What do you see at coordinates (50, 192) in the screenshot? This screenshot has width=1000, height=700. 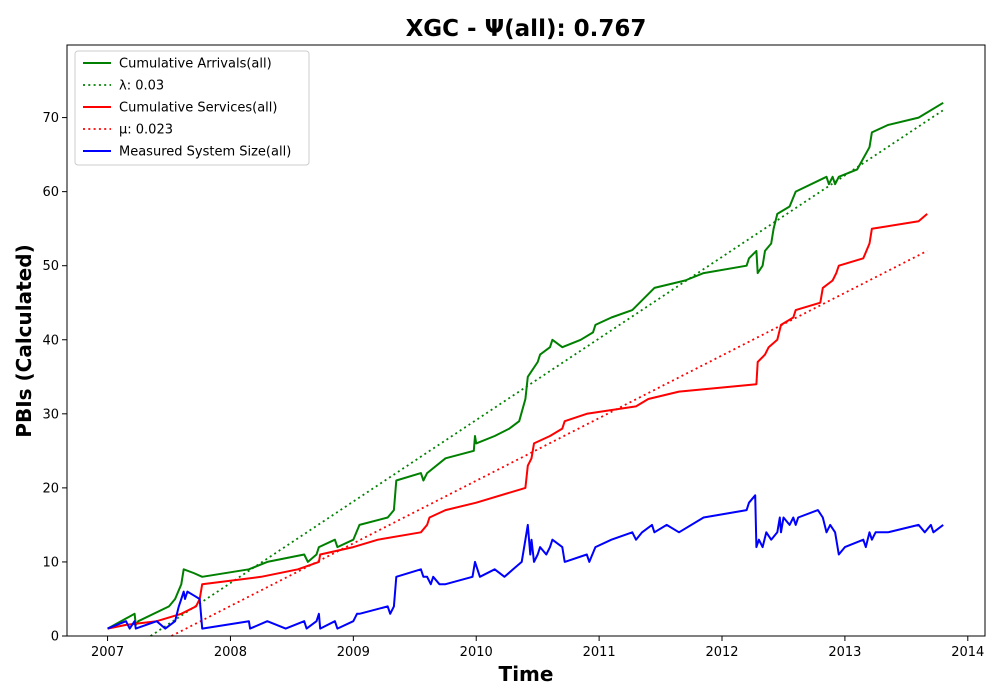 I see `y-tick-label: 60` at bounding box center [50, 192].